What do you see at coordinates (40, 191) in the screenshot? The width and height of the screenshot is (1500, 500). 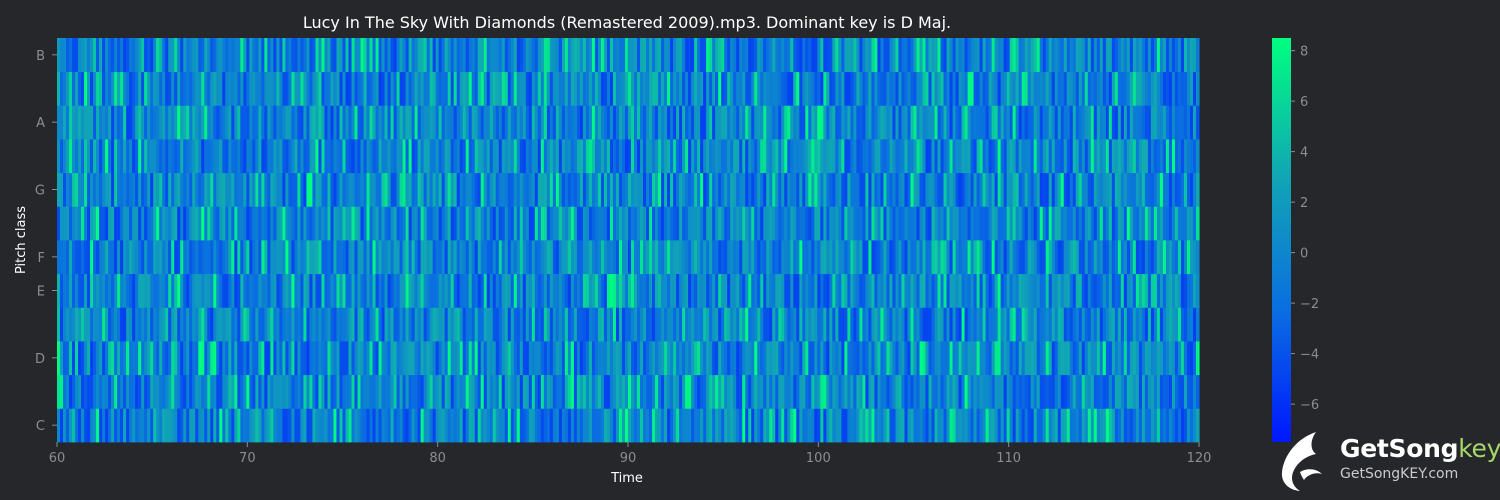 I see `y-tick-label: G` at bounding box center [40, 191].